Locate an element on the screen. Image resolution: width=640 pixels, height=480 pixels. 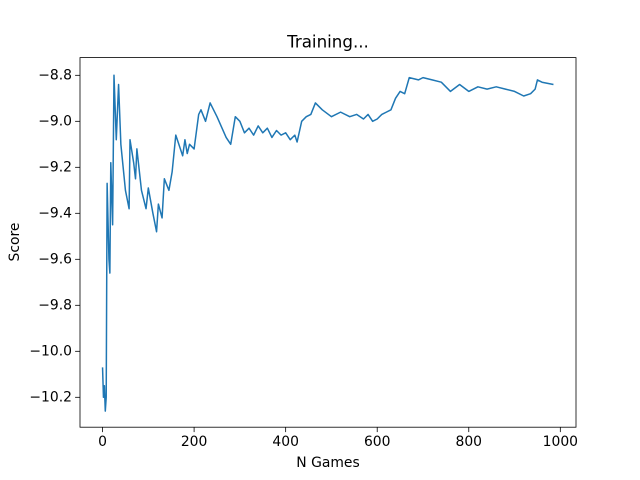
y-tick-label: −8.8 is located at coordinates (55, 75).